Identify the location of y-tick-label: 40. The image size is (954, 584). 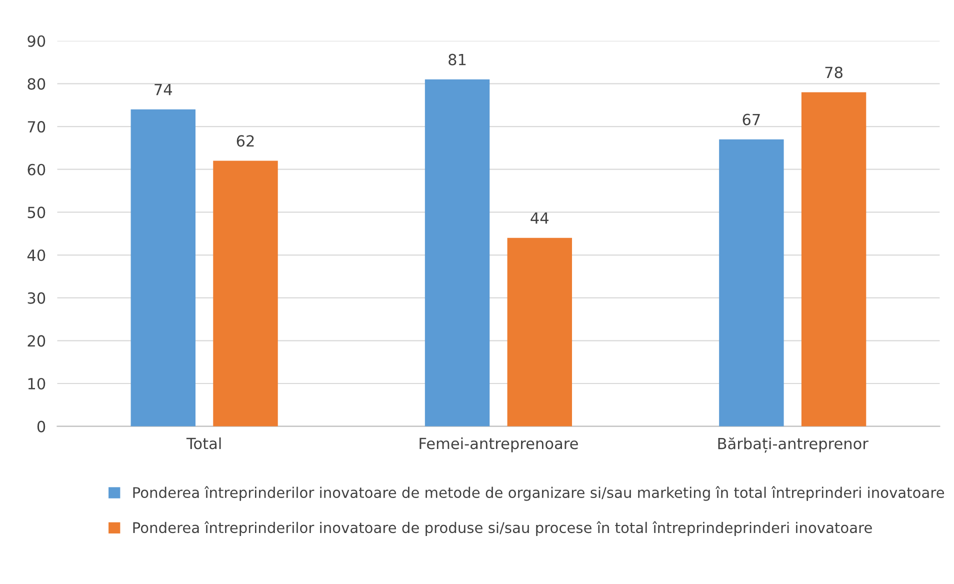
(36, 255).